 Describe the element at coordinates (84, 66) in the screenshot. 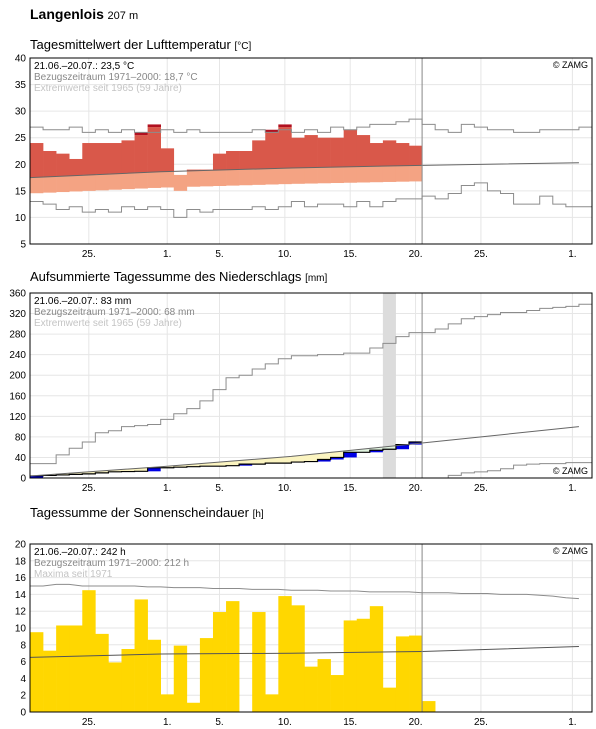

I see `temp-info-line: 21.06.–20.07.: 23,5 °C` at that location.